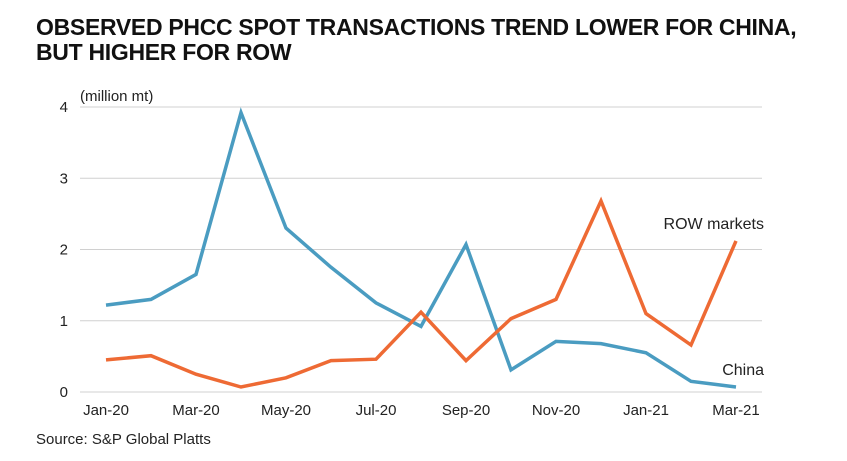  What do you see at coordinates (714, 297) in the screenshot?
I see `series-labels: China ROW markets` at bounding box center [714, 297].